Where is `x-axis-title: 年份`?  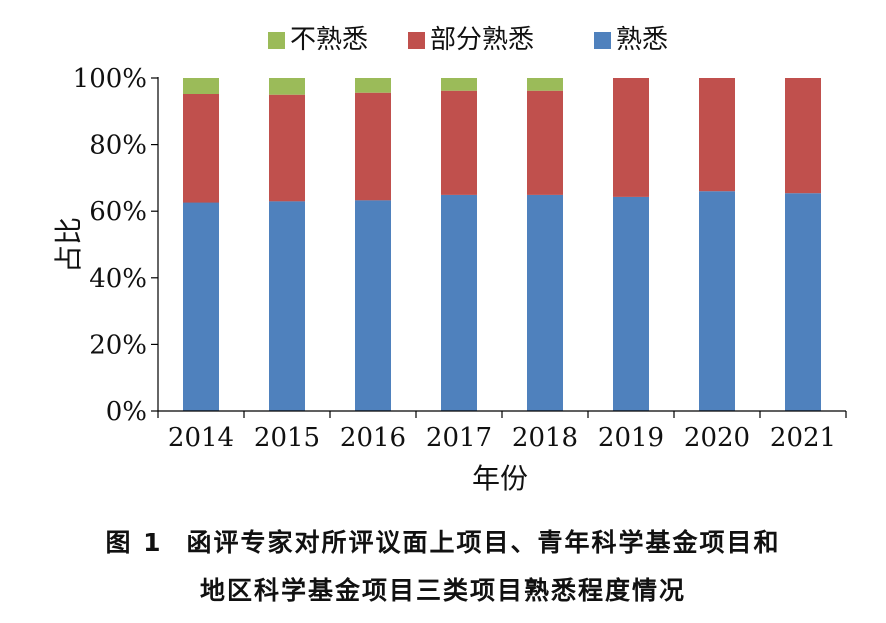 x-axis-title: 年份 is located at coordinates (500, 478).